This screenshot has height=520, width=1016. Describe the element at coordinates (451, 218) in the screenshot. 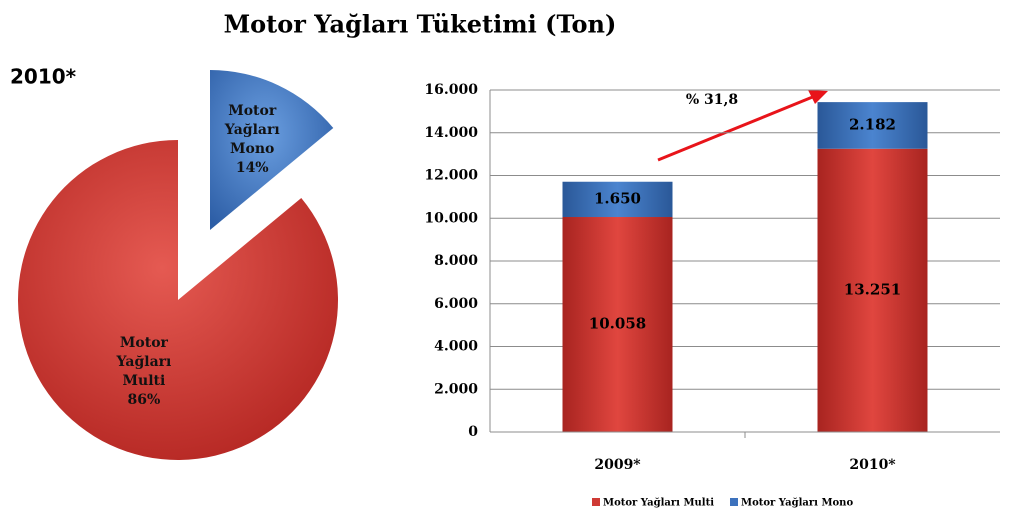

I see `y-tick-label: 10.000` at that location.